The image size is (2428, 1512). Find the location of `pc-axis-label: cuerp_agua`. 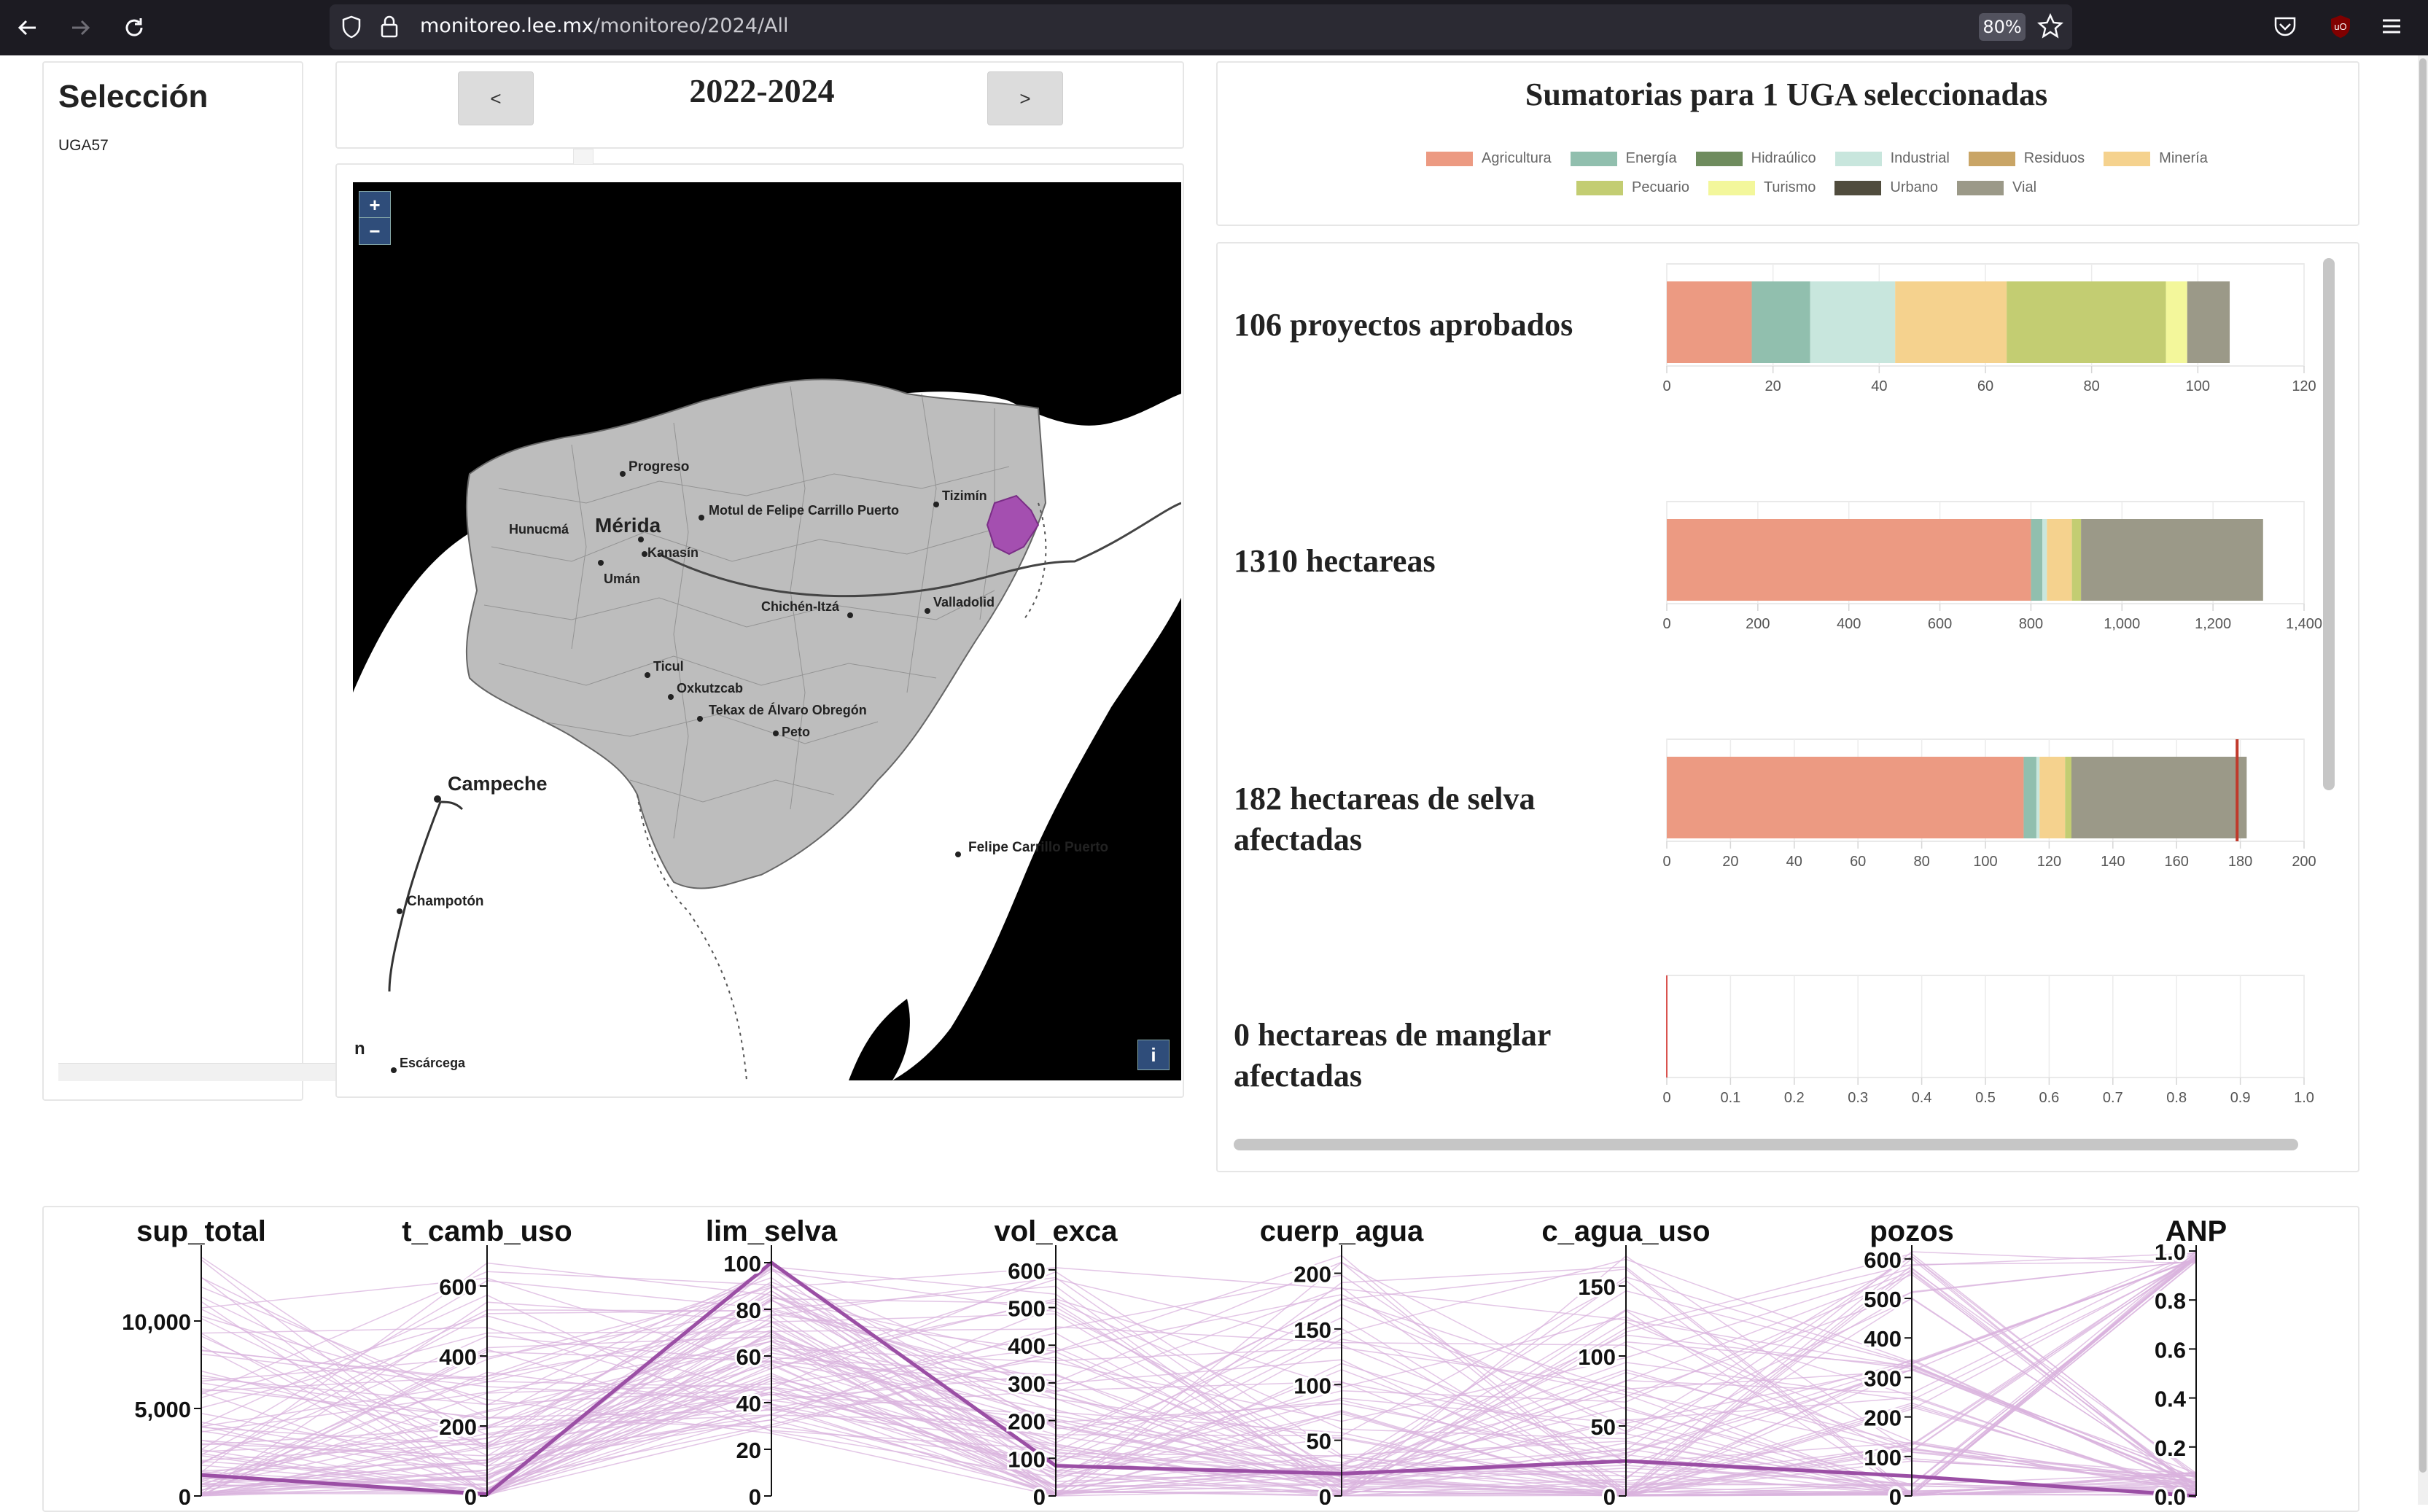

pc-axis-label: cuerp_agua is located at coordinates (1342, 1231).